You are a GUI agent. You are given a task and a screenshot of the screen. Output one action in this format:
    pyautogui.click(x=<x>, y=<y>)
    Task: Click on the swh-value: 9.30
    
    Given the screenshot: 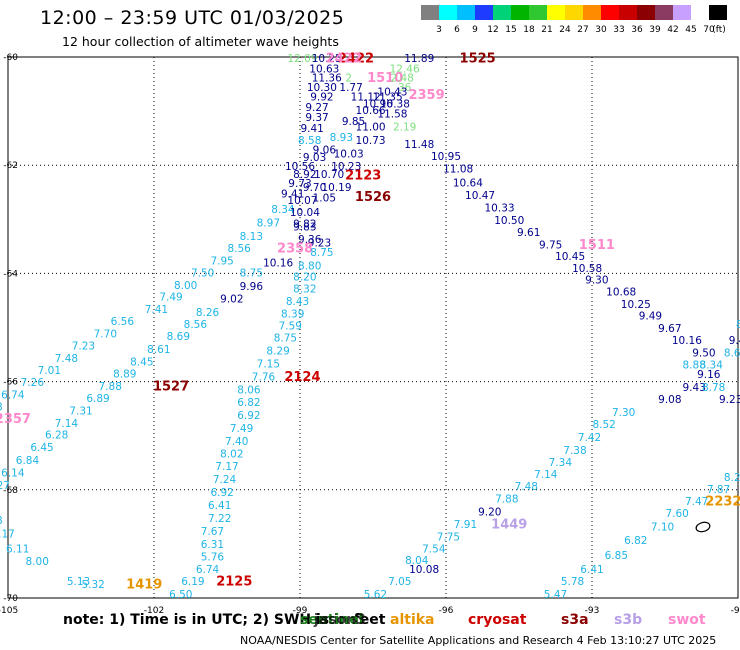 What is the action you would take?
    pyautogui.click(x=596, y=280)
    